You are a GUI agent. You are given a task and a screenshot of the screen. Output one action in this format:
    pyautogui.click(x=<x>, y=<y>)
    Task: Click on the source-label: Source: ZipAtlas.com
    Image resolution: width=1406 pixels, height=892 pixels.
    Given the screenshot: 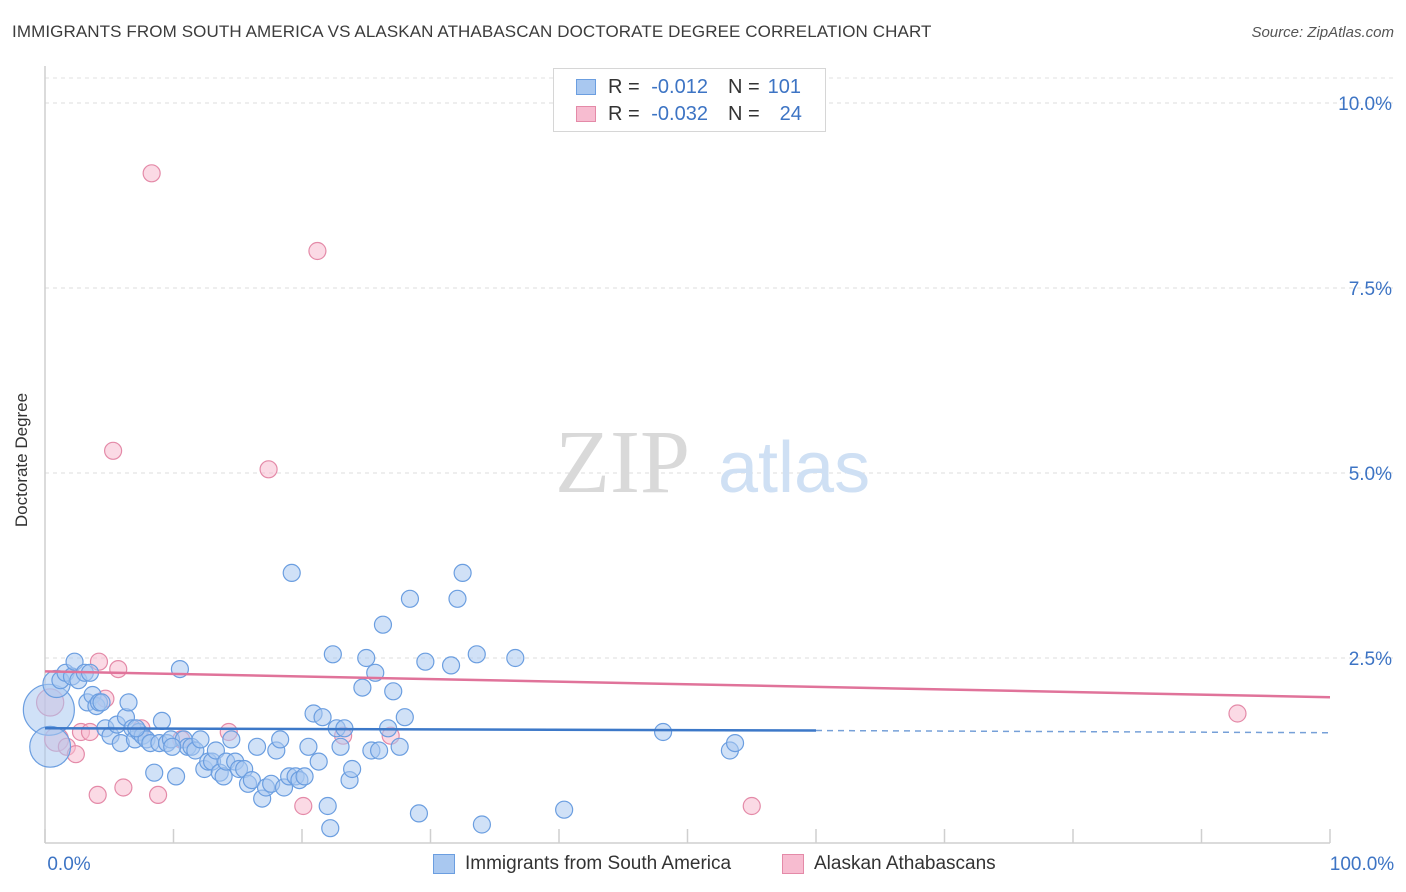 What is the action you would take?
    pyautogui.click(x=1322, y=32)
    